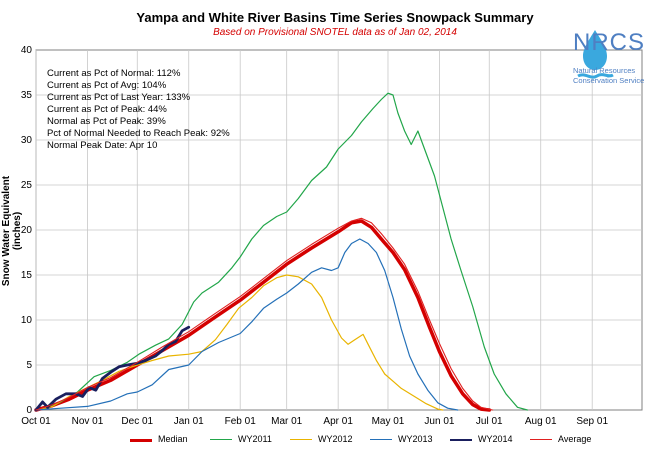  I want to click on logo-name: NRCS, so click(609, 42).